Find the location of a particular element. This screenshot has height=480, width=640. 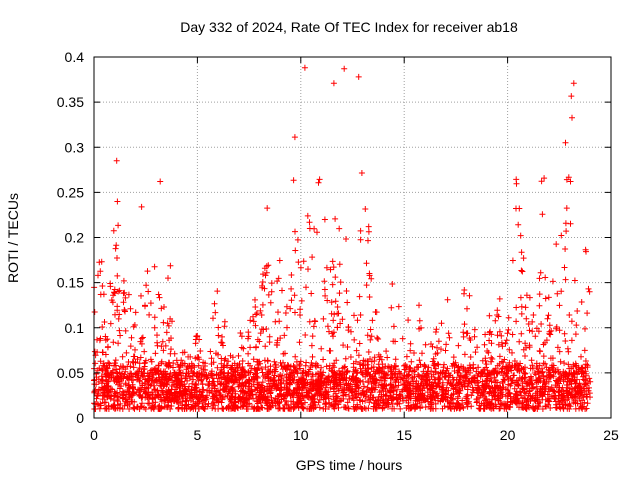

x-tick-label: 25 is located at coordinates (611, 435).